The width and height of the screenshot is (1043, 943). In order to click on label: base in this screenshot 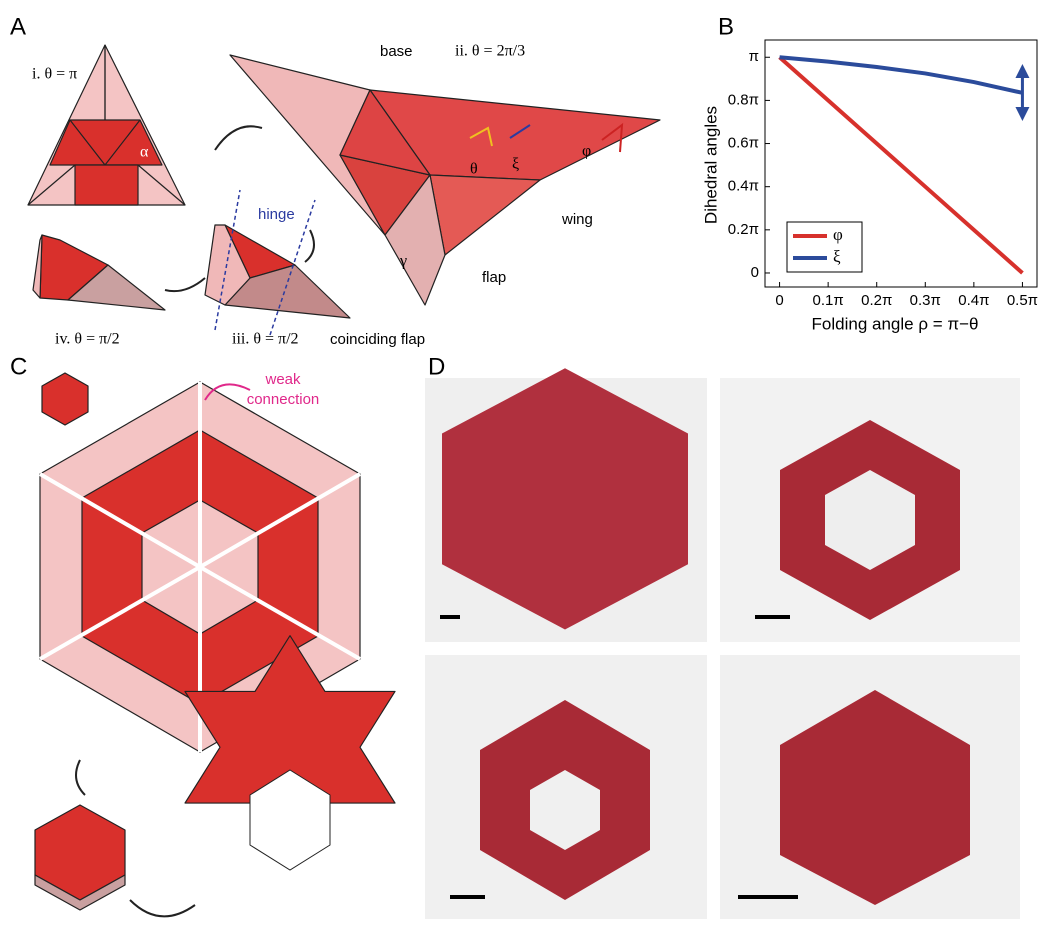, I will do `click(396, 51)`.